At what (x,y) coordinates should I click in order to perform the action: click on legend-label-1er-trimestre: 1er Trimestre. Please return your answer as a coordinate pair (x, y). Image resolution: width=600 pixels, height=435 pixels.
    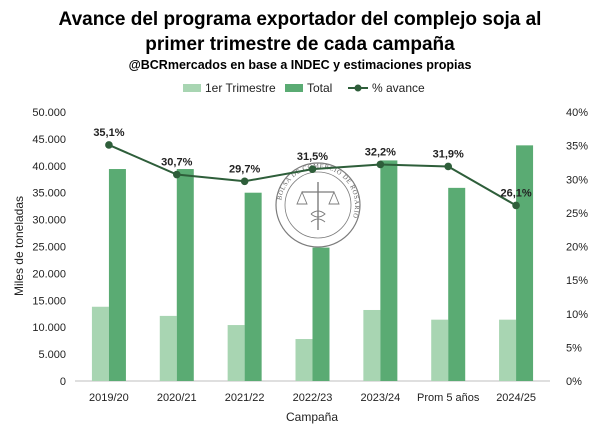
    Looking at the image, I should click on (240, 88).